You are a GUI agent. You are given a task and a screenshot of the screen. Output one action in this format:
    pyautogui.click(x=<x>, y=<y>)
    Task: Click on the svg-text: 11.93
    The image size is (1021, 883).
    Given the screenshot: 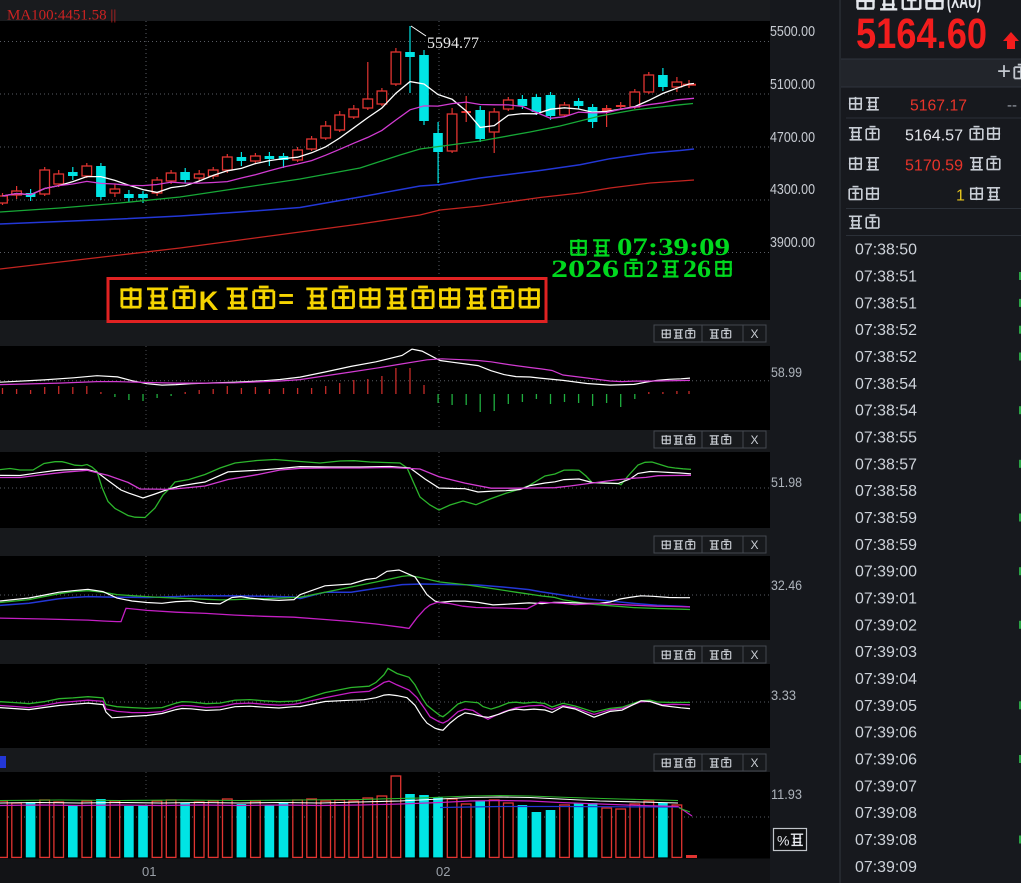 What is the action you would take?
    pyautogui.click(x=786, y=794)
    